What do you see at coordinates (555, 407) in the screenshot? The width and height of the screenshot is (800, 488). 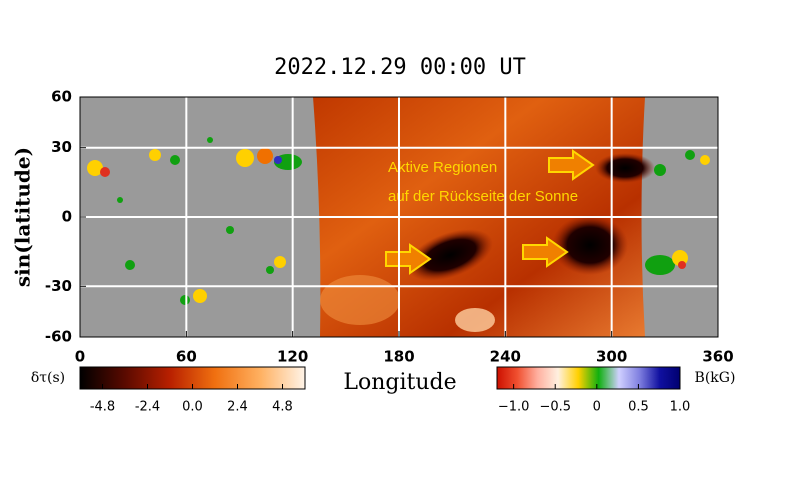 I see `colorbar-tick-label: −0.5` at bounding box center [555, 407].